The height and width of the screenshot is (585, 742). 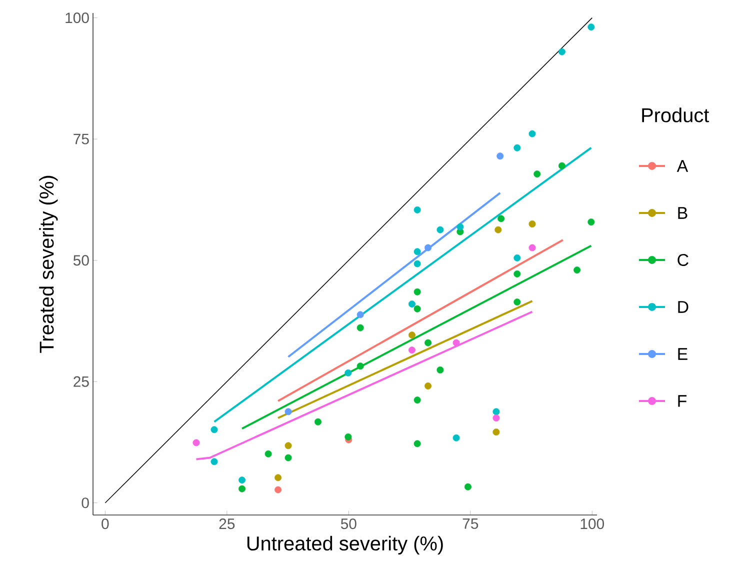 I want to click on y-tick-label: 0, so click(x=85, y=503).